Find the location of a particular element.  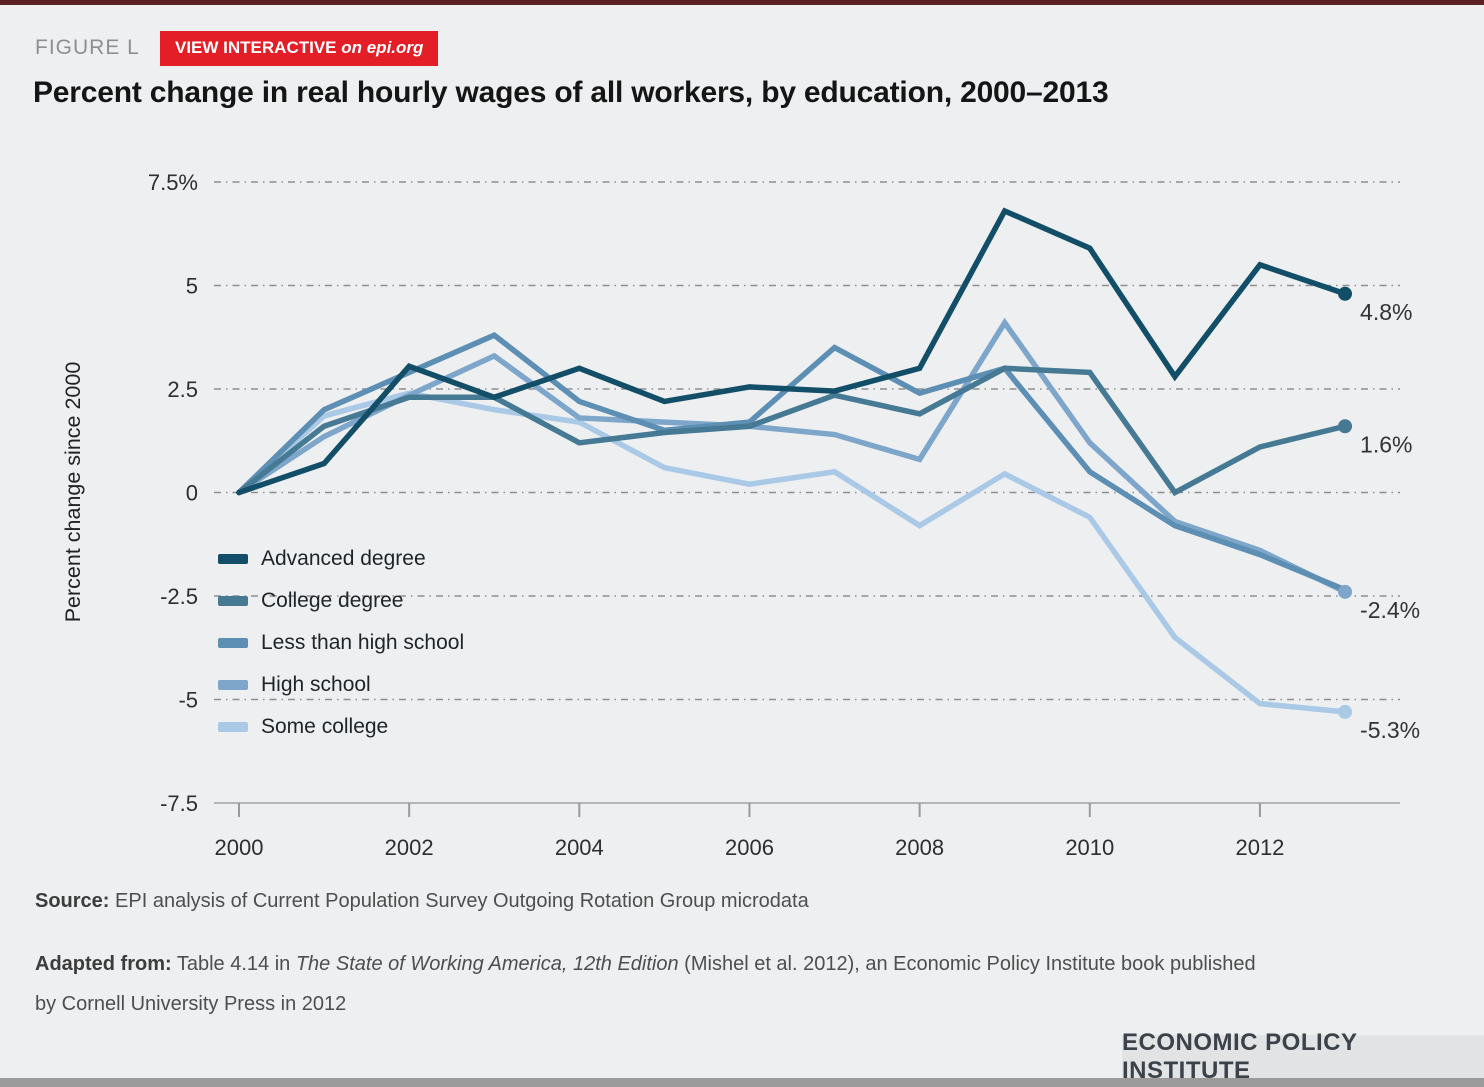

series-end-dot-advanced-degree is located at coordinates (1345, 293).